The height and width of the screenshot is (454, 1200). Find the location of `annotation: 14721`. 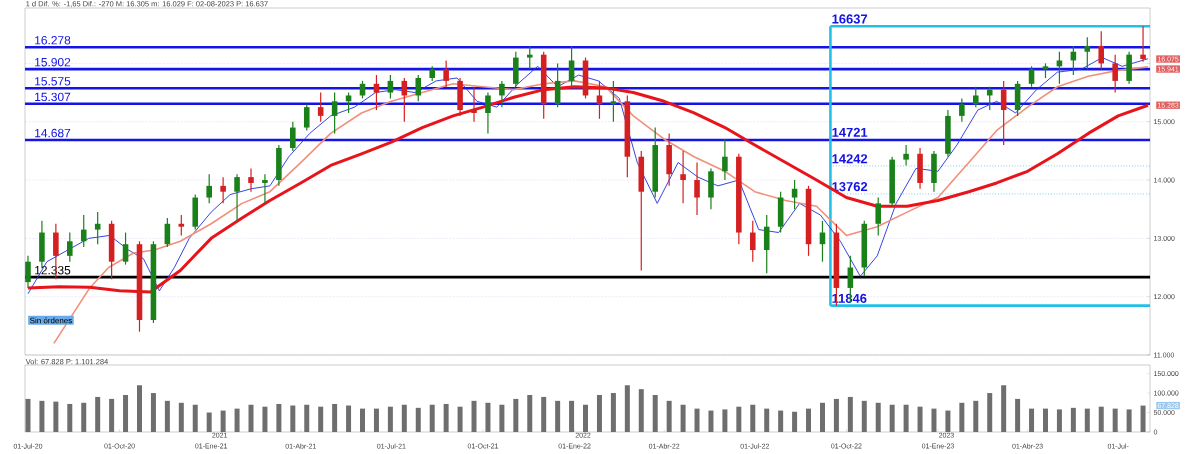

annotation: 14721 is located at coordinates (850, 132).